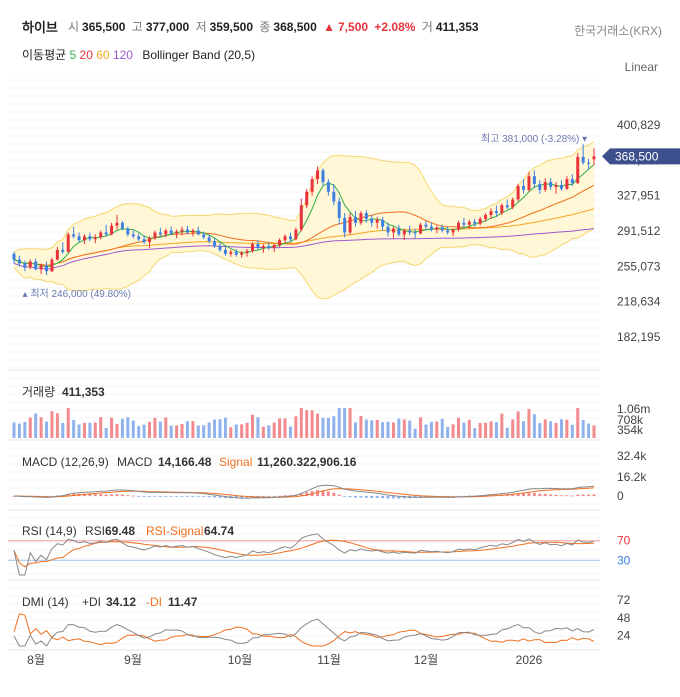  What do you see at coordinates (304, 630) in the screenshot?
I see `dmi-minus-line` at bounding box center [304, 630].